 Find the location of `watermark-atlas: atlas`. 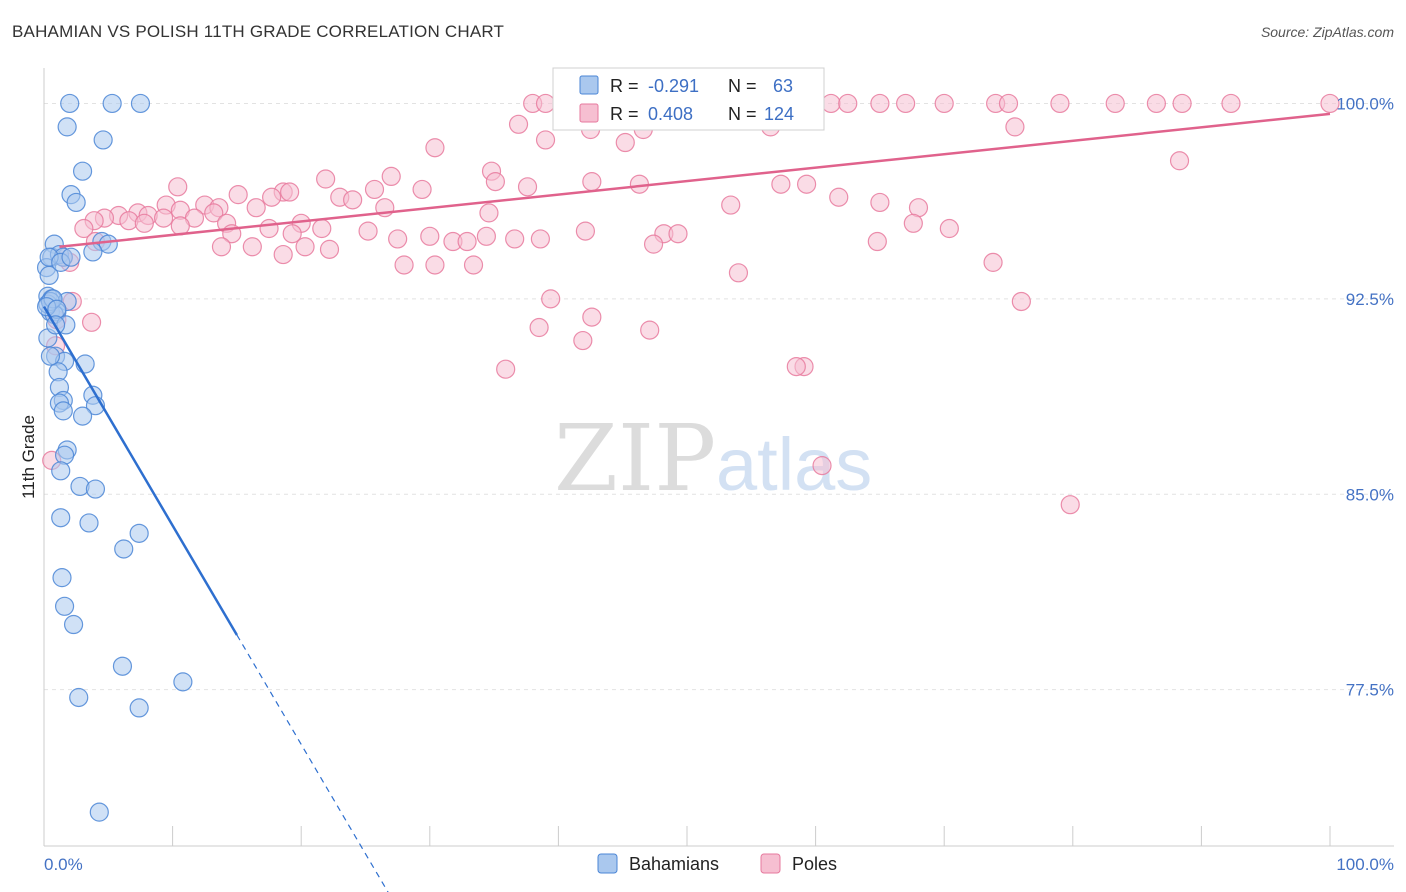

watermark-atlas: atlas is located at coordinates (794, 464).